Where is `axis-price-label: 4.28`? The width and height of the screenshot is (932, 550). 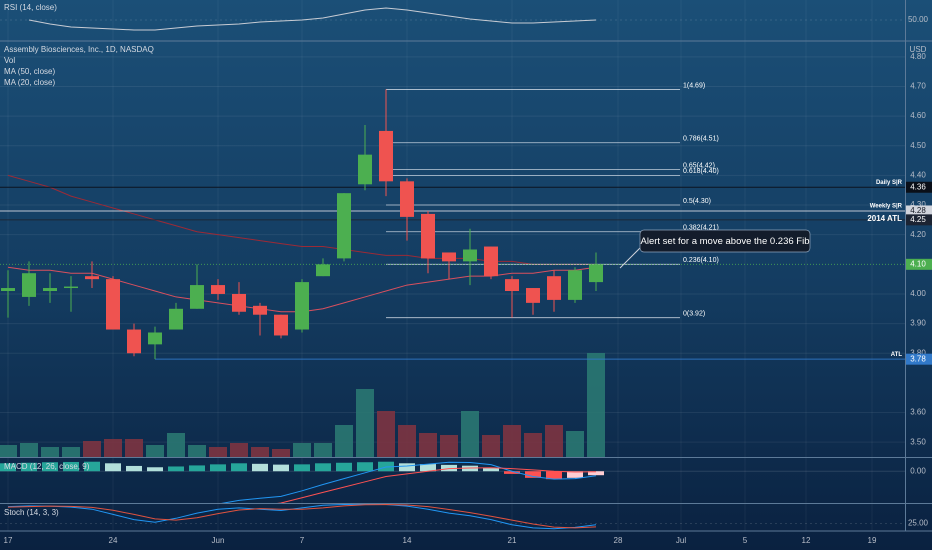 axis-price-label: 4.28 is located at coordinates (918, 210).